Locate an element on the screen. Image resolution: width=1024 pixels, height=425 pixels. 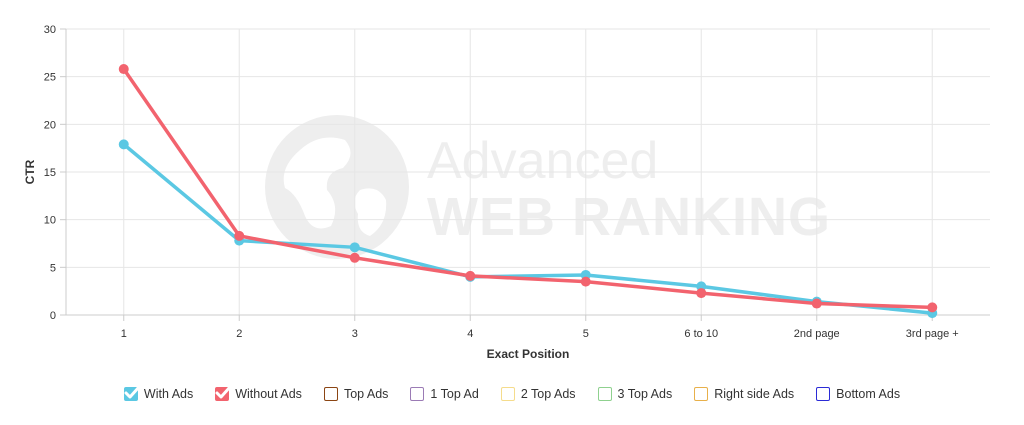
x-tick-label: 3 is located at coordinates (355, 334).